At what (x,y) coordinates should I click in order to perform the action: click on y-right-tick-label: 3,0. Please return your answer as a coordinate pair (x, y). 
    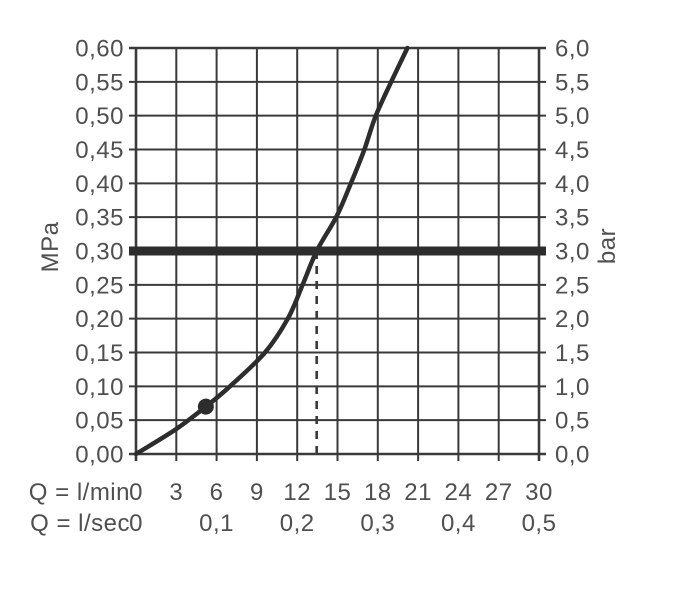
    Looking at the image, I should click on (572, 252).